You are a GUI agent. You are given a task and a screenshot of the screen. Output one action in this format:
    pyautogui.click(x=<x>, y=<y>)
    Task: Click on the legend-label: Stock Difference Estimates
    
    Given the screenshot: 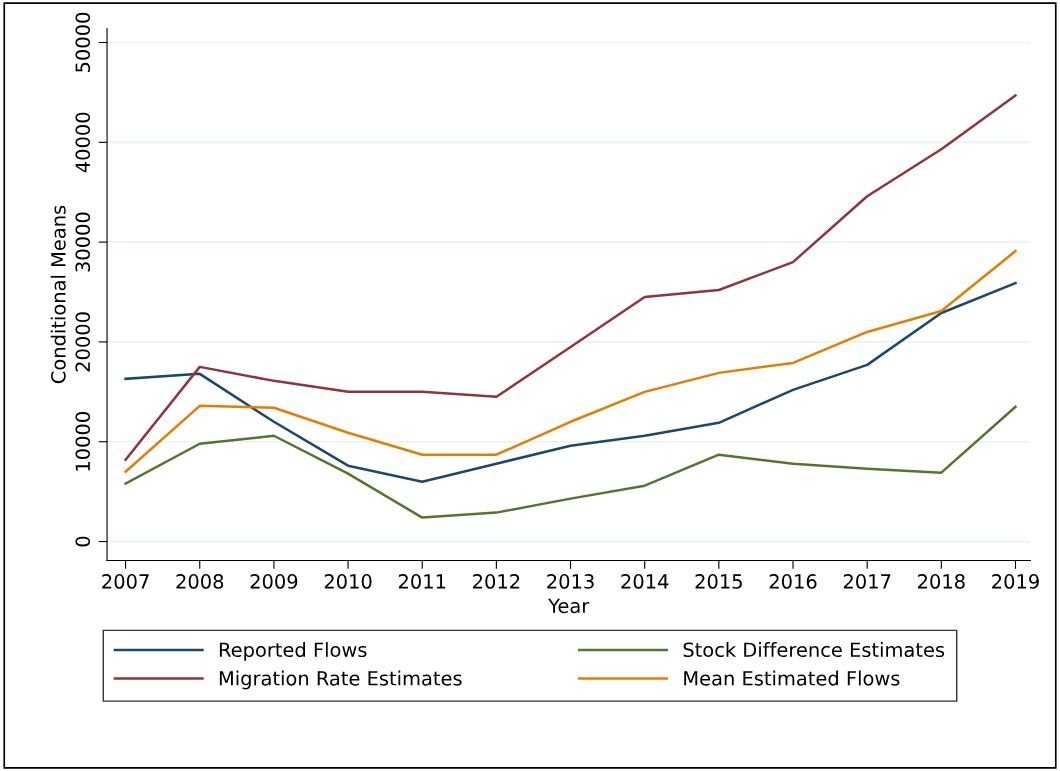 What is the action you would take?
    pyautogui.click(x=814, y=650)
    